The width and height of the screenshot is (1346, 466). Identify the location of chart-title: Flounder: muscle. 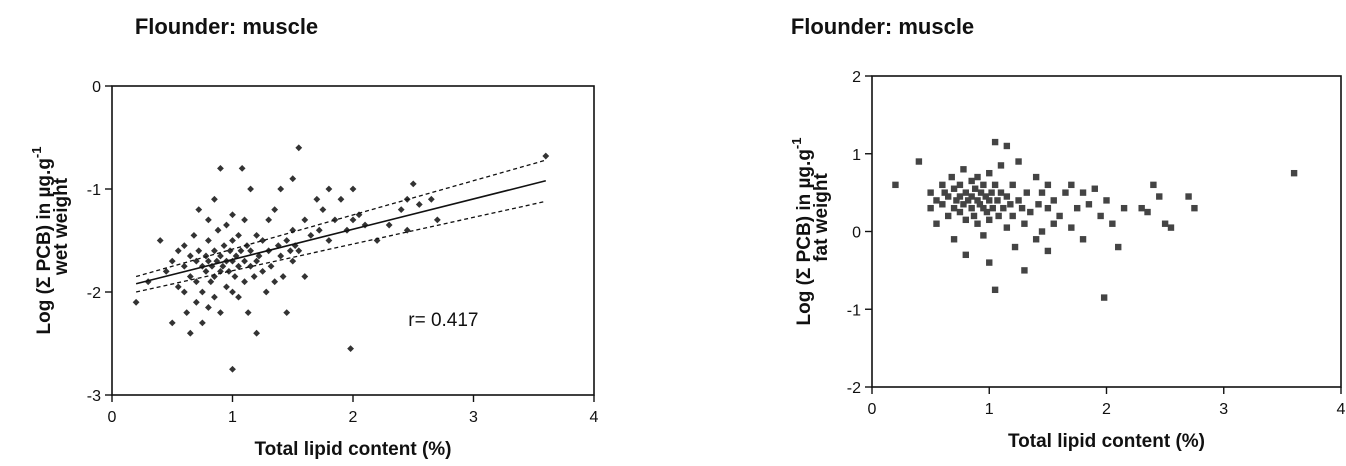
(226, 26).